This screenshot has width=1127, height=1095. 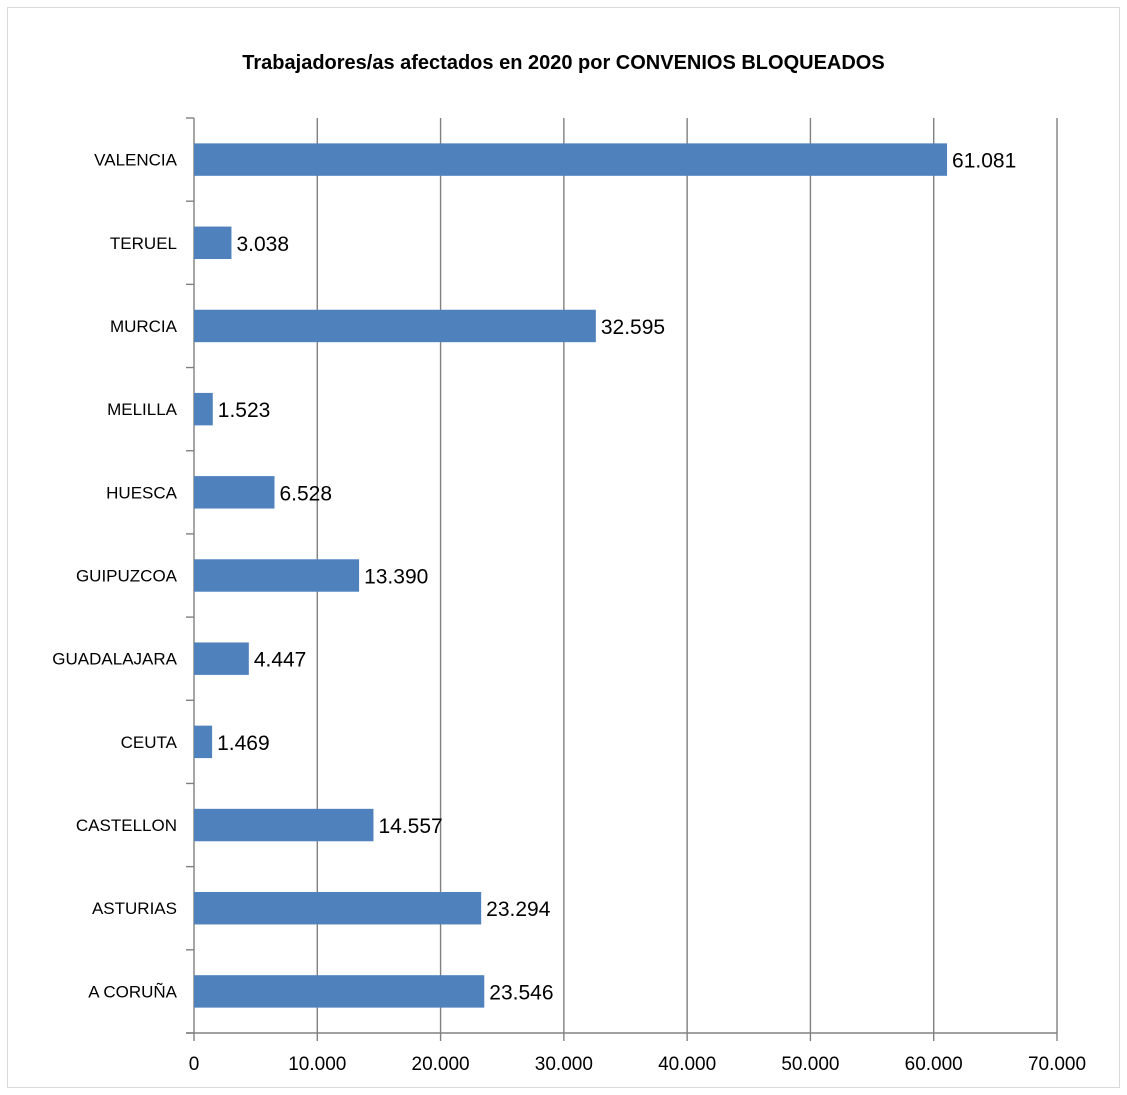 I want to click on data-label: 1.469, so click(x=243, y=743).